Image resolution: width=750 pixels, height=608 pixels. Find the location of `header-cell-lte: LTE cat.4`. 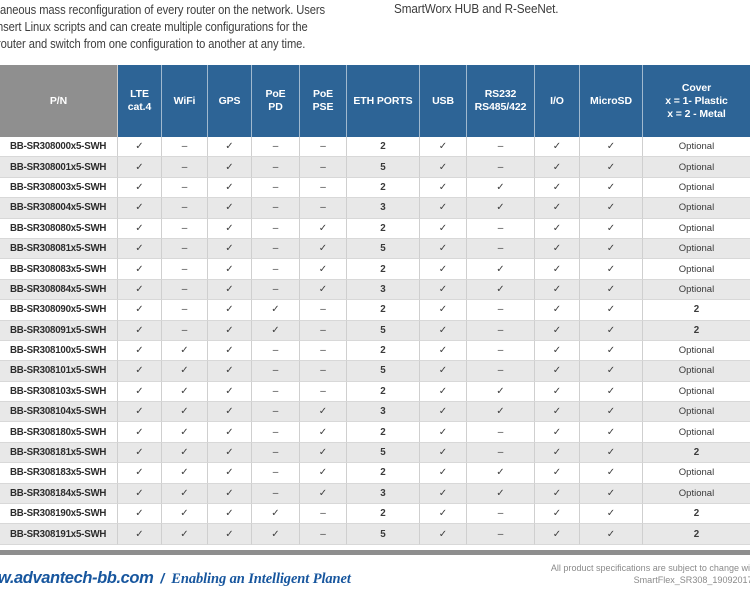

header-cell-lte: LTE cat.4 is located at coordinates (140, 101).